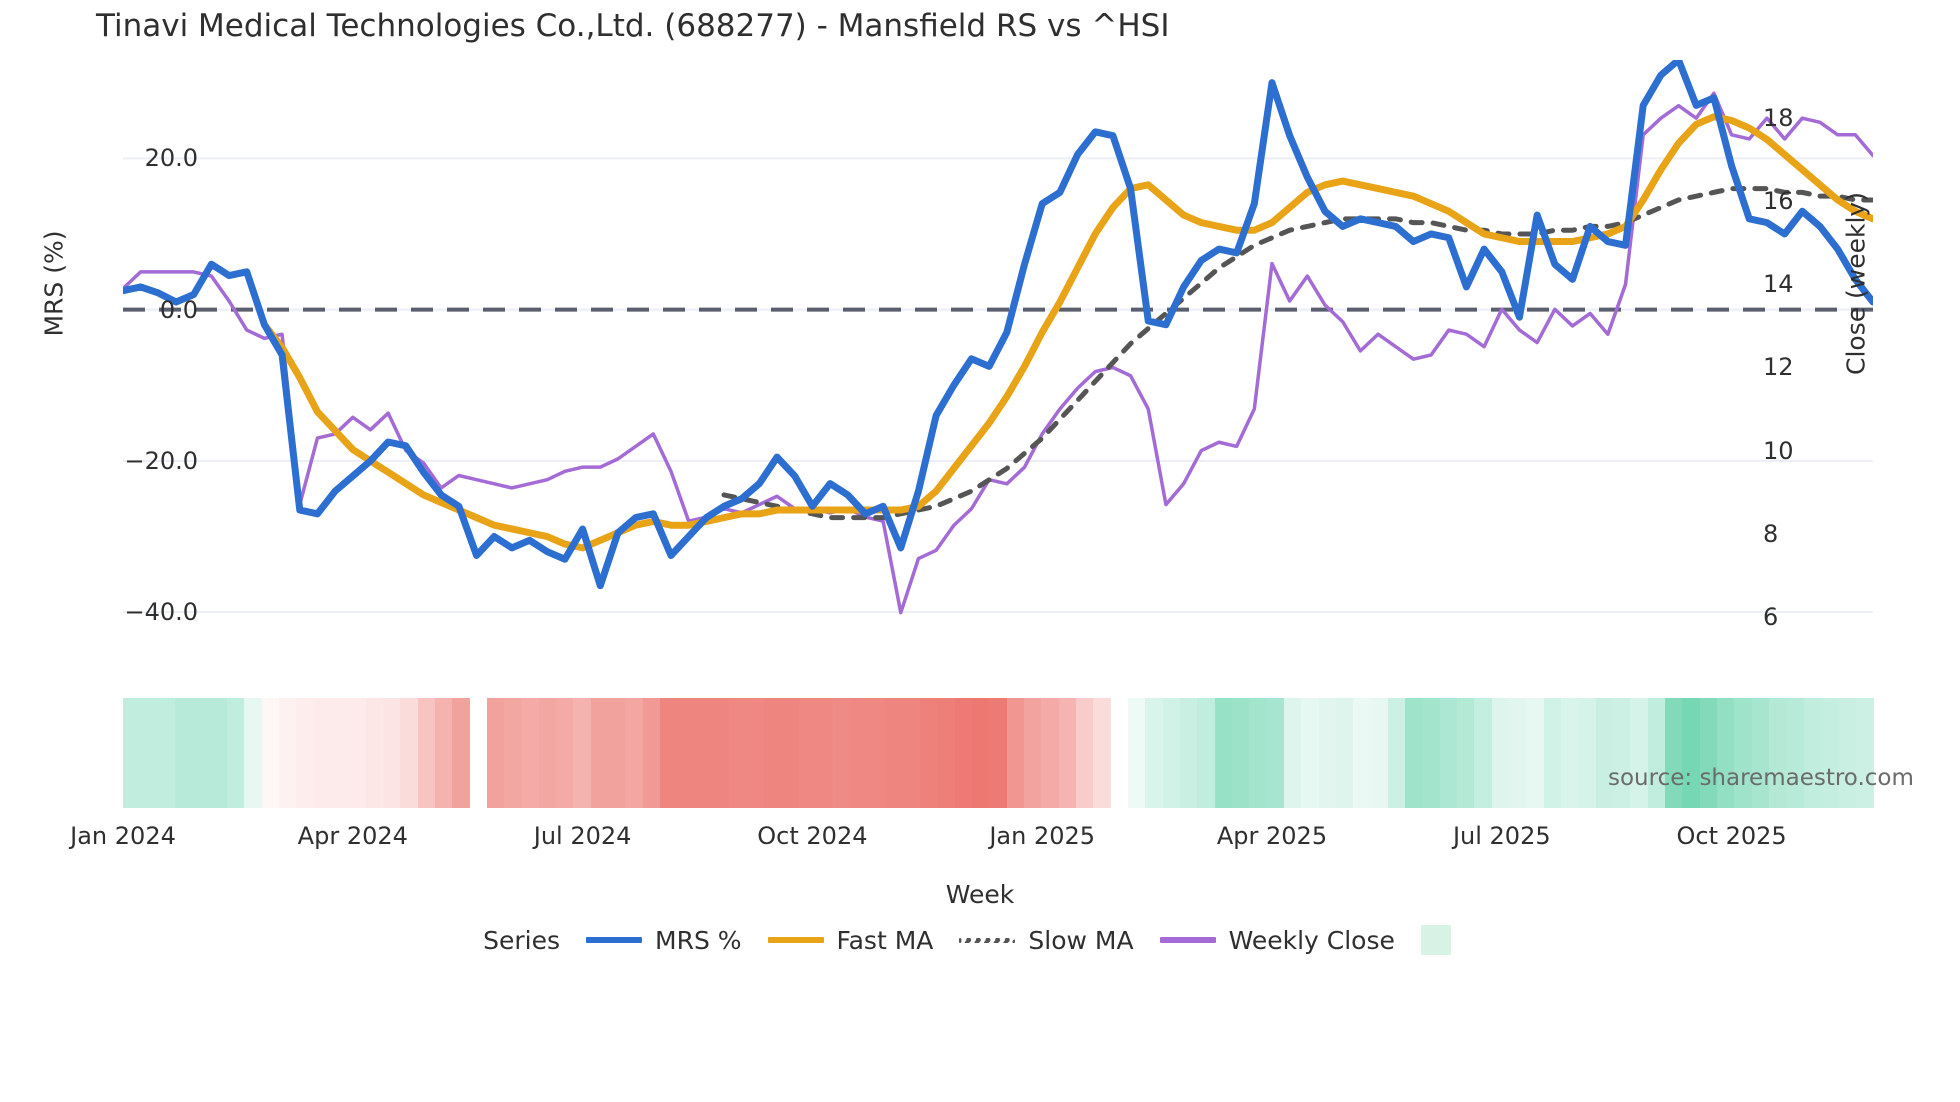 This screenshot has height=1102, width=1960. I want to click on y-tick-label-right: 18, so click(1778, 118).